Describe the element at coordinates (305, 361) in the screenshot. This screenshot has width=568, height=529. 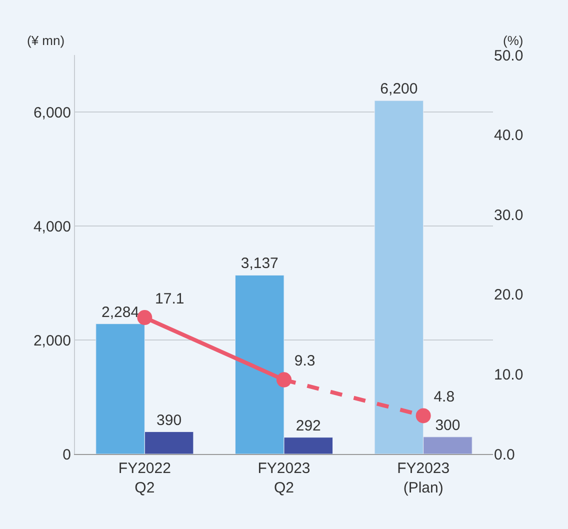
I see `data-label: 9.3` at that location.